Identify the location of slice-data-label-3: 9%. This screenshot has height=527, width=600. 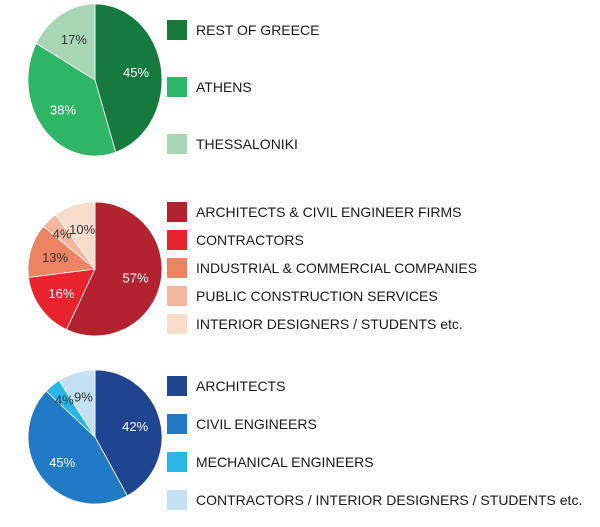
(83, 397).